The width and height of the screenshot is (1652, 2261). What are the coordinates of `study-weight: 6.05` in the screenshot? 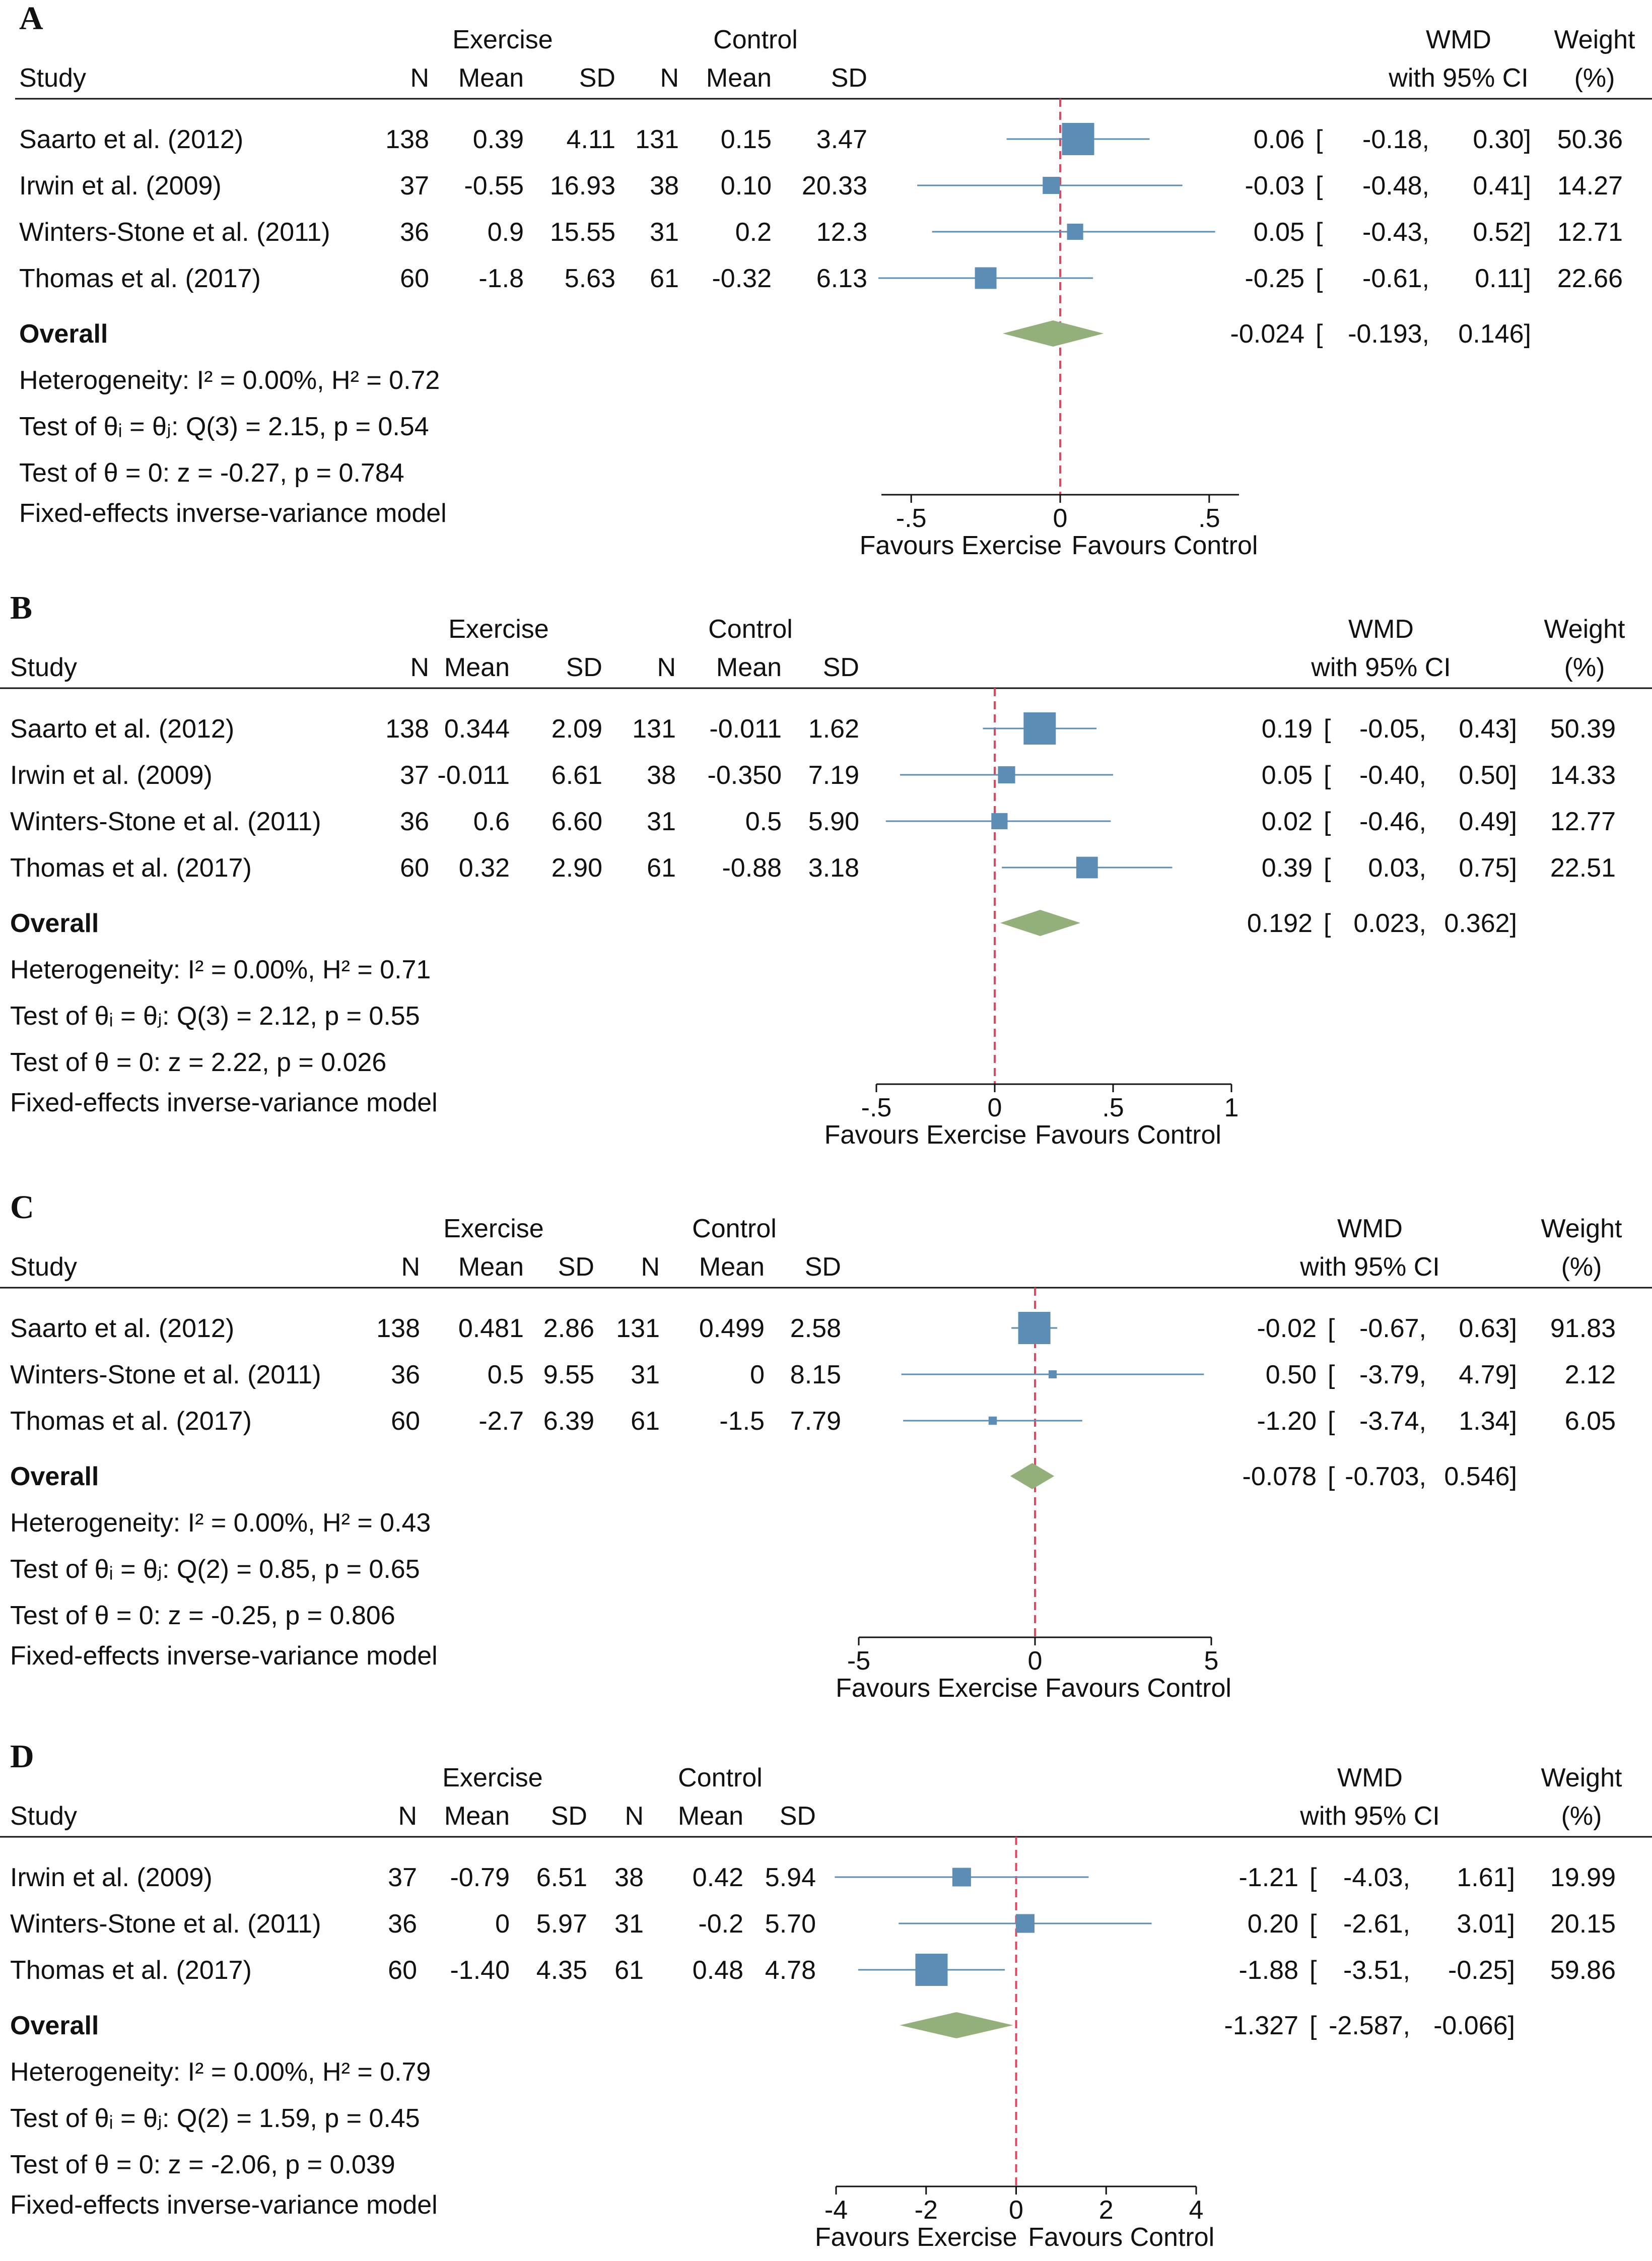 It's located at (1590, 1421).